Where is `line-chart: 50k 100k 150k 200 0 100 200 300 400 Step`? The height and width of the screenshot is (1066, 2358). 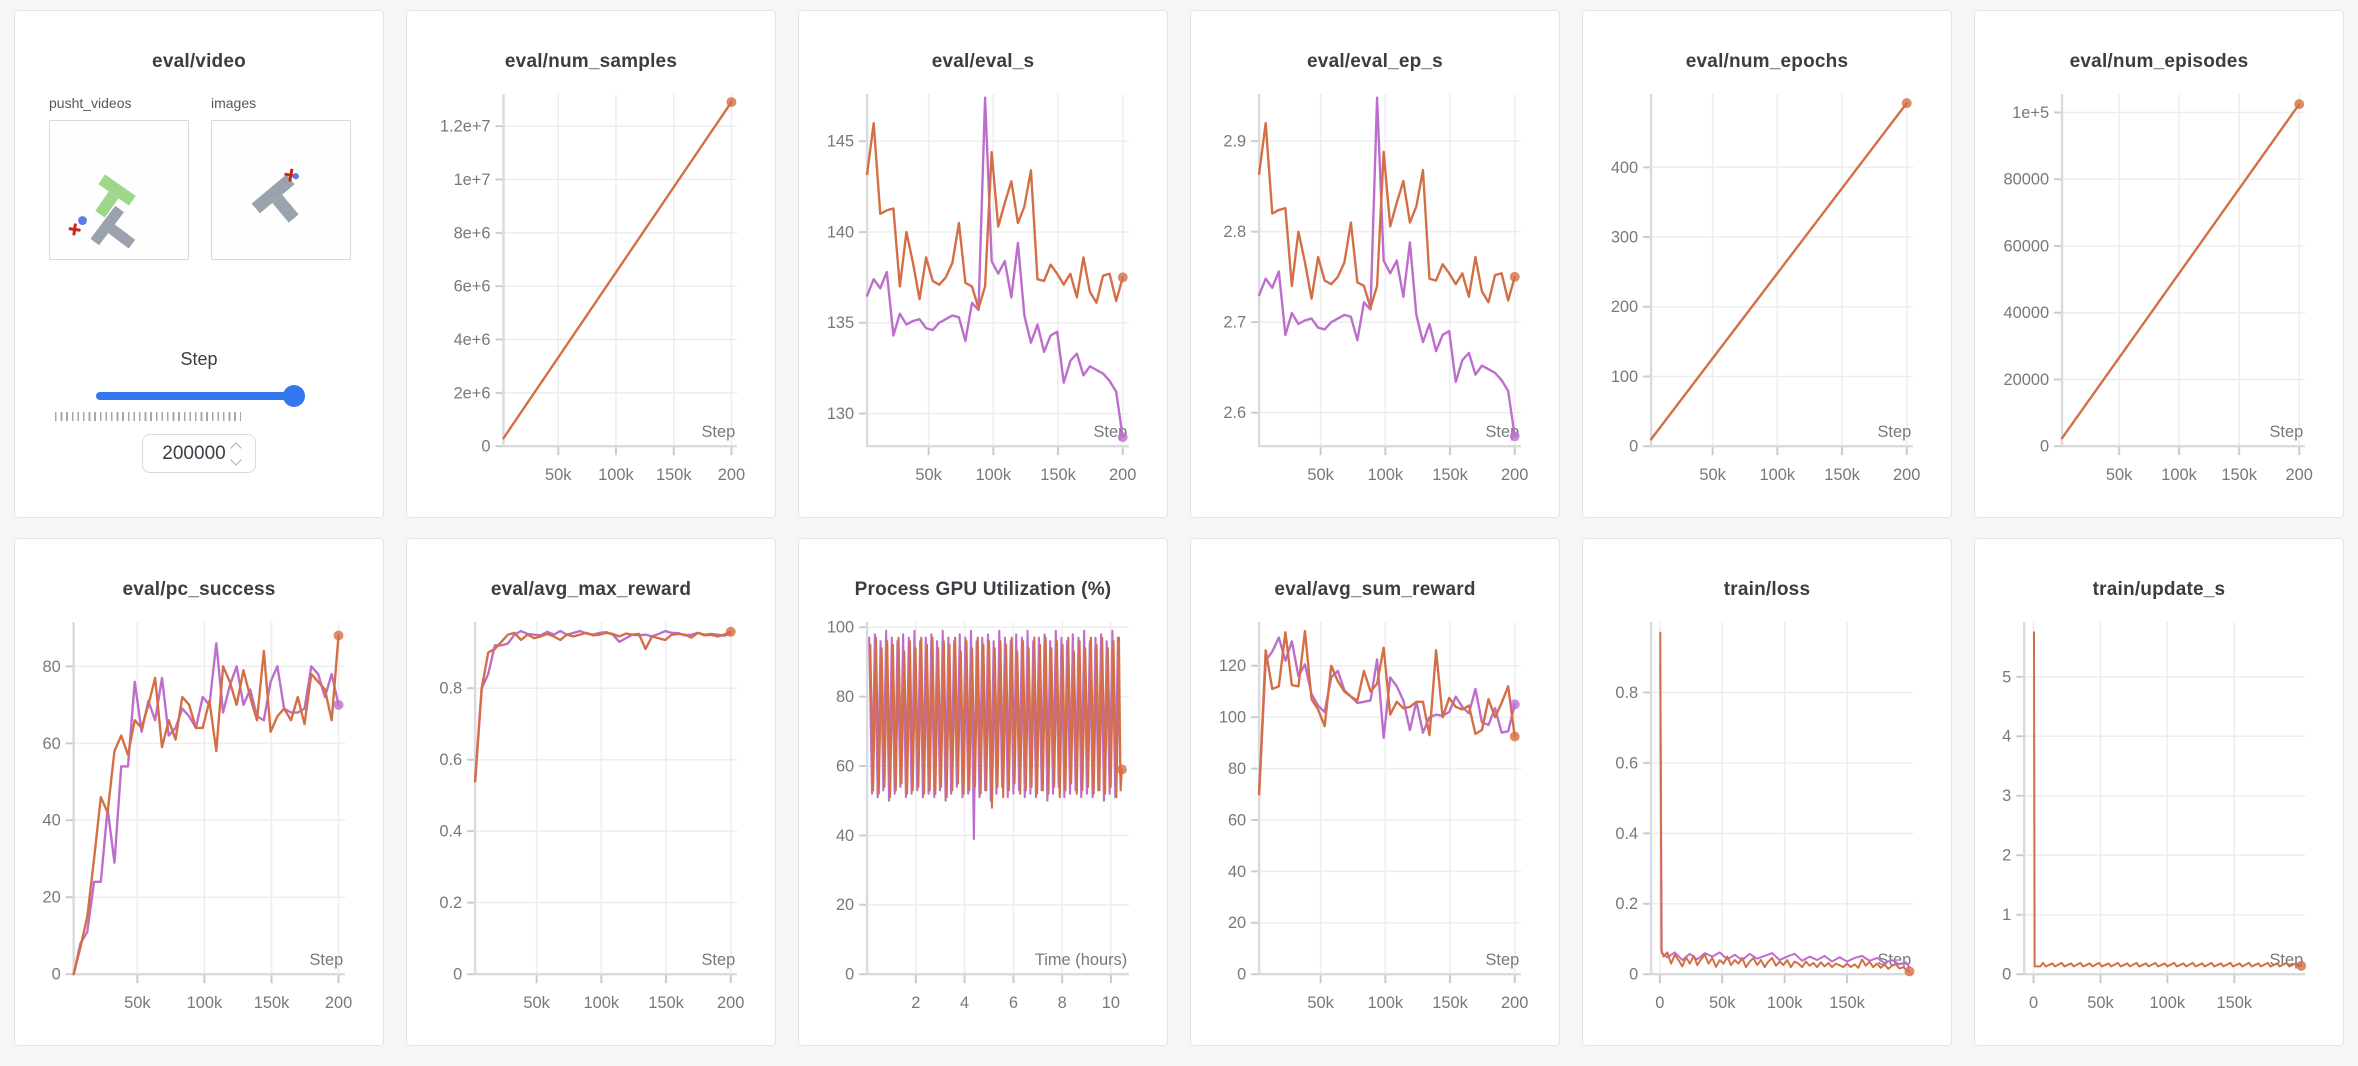
line-chart: 50k 100k 150k 200 0 100 200 300 400 Step is located at coordinates (1767, 297).